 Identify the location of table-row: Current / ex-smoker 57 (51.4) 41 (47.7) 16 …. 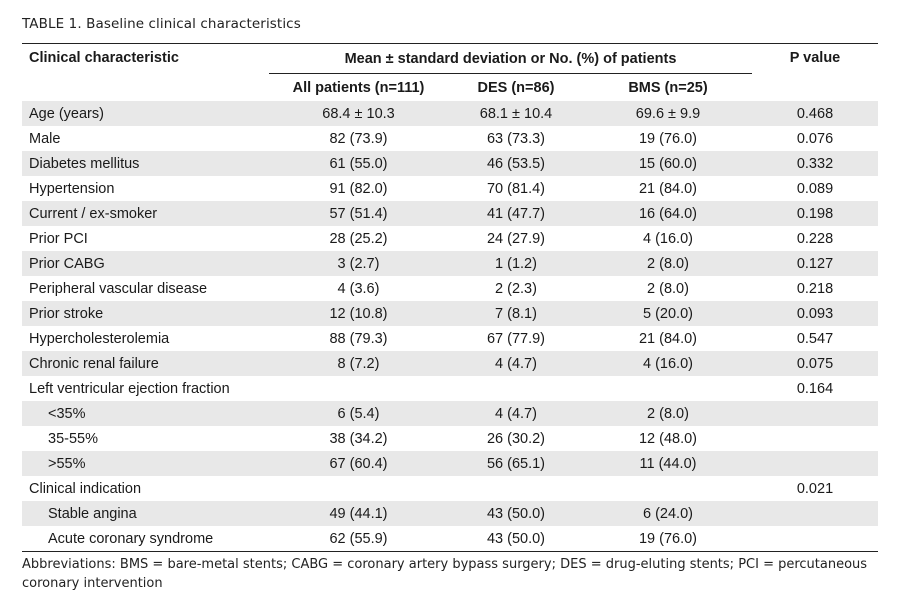
(450, 213).